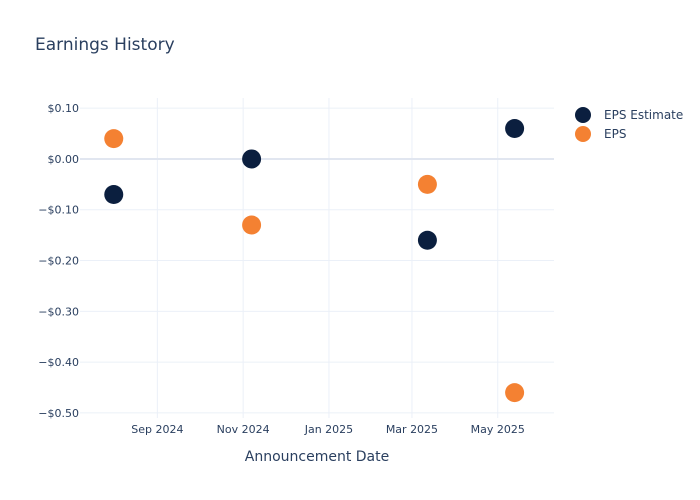 This screenshot has width=700, height=500. I want to click on x-tick-label: Jan 2025, so click(328, 429).